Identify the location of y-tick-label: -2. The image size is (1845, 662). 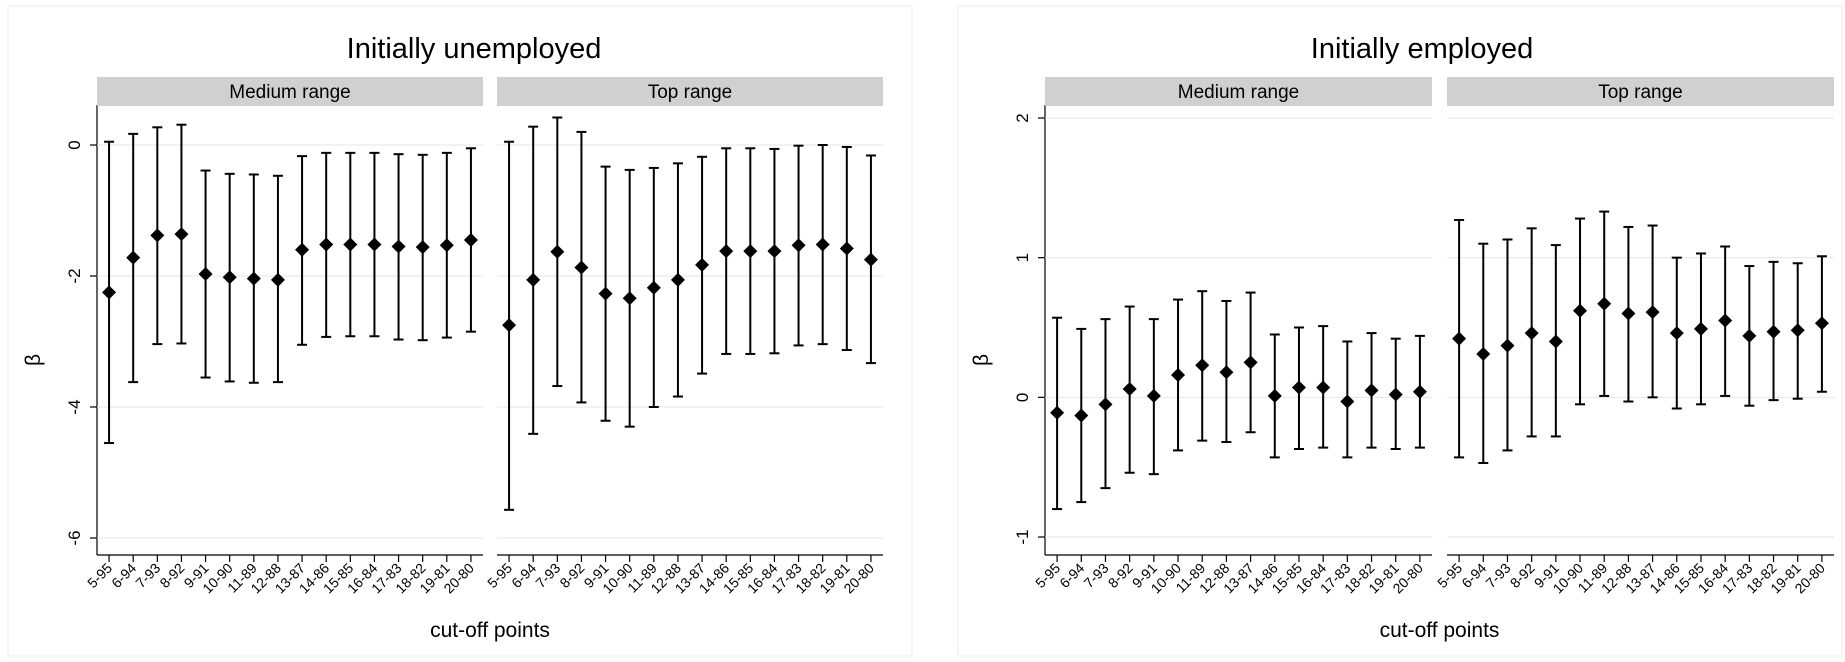
(74, 275).